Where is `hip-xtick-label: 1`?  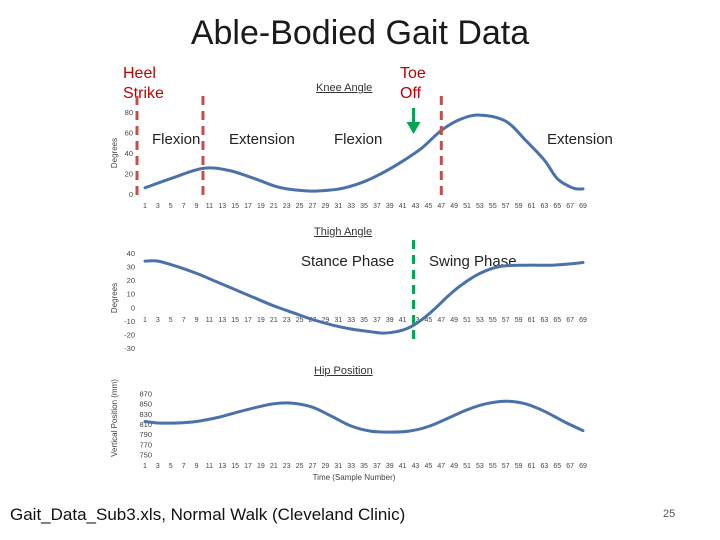
hip-xtick-label: 1 is located at coordinates (145, 466).